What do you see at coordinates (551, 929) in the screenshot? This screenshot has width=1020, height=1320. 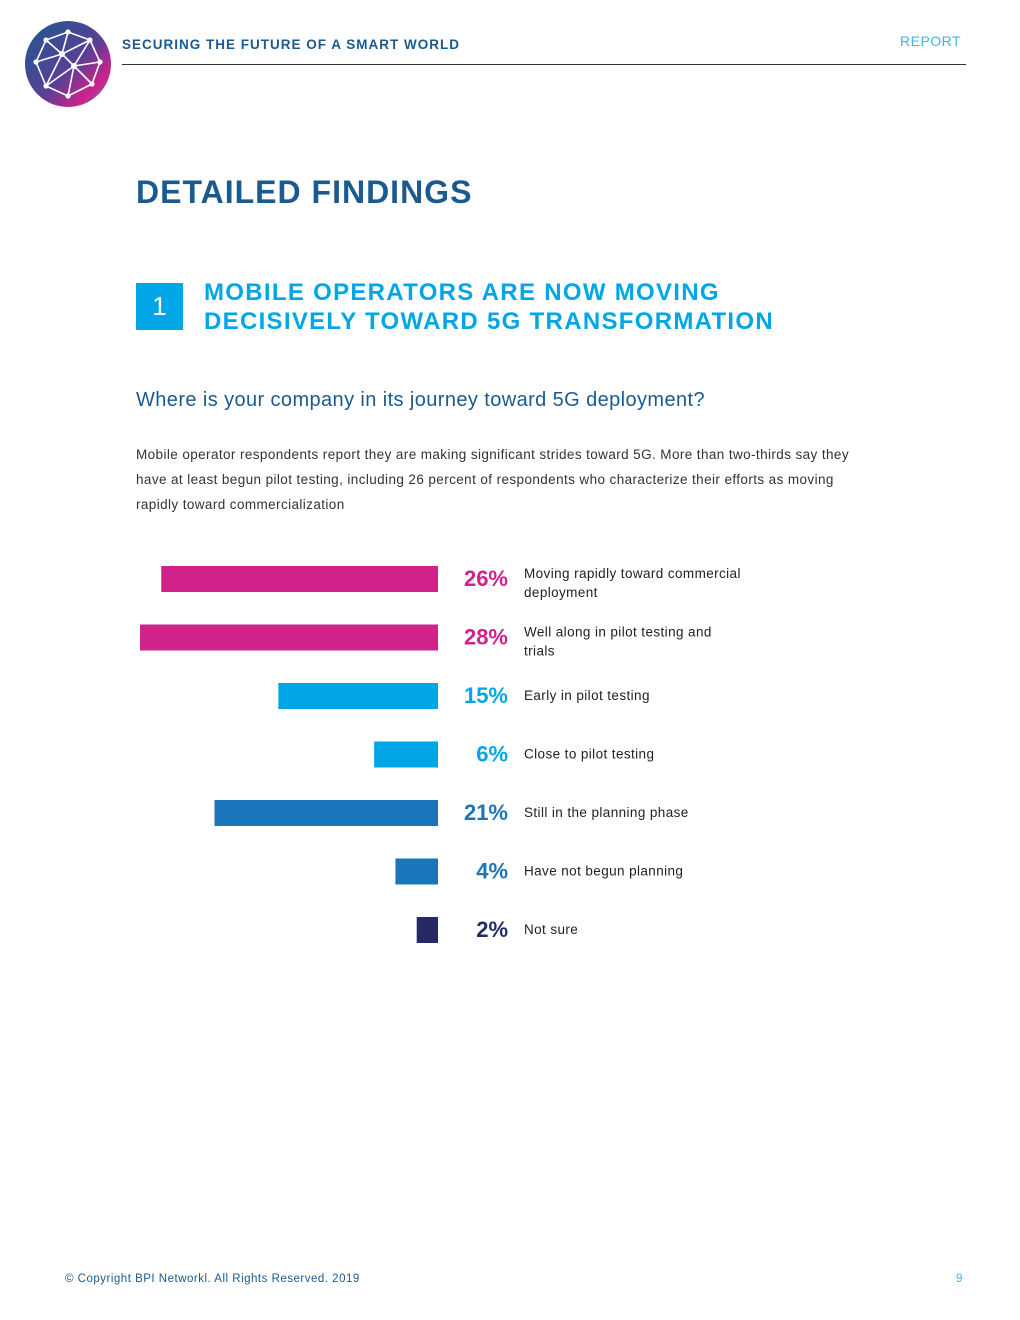 I see `bar-category-label: Not sure` at bounding box center [551, 929].